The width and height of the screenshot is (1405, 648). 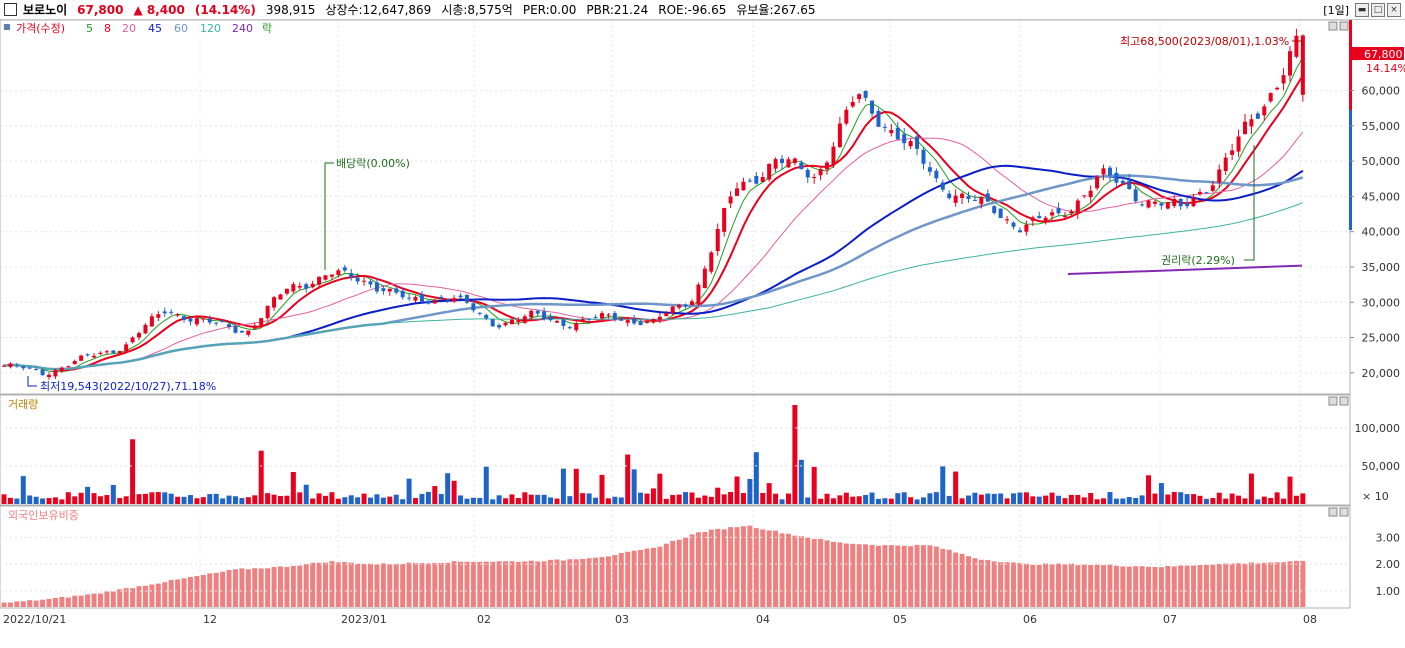 I want to click on volume-close-icon, so click(x=1344, y=401).